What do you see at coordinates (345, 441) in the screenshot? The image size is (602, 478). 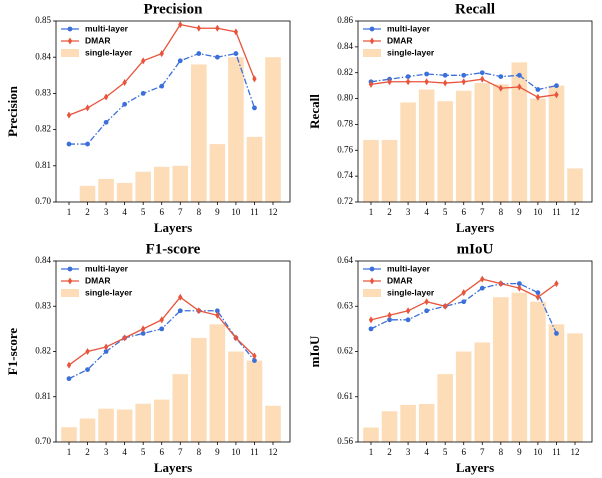 I see `y-tick-label: 0.56` at bounding box center [345, 441].